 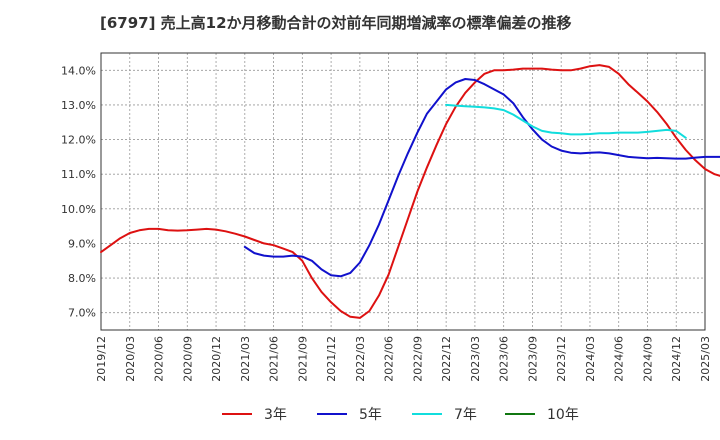 What do you see at coordinates (216, 359) in the screenshot?
I see `x-tick-label: 2020/12` at bounding box center [216, 359].